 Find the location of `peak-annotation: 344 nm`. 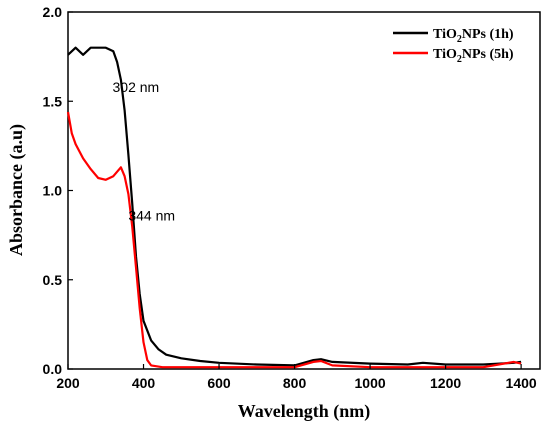

peak-annotation: 344 nm is located at coordinates (151, 215).